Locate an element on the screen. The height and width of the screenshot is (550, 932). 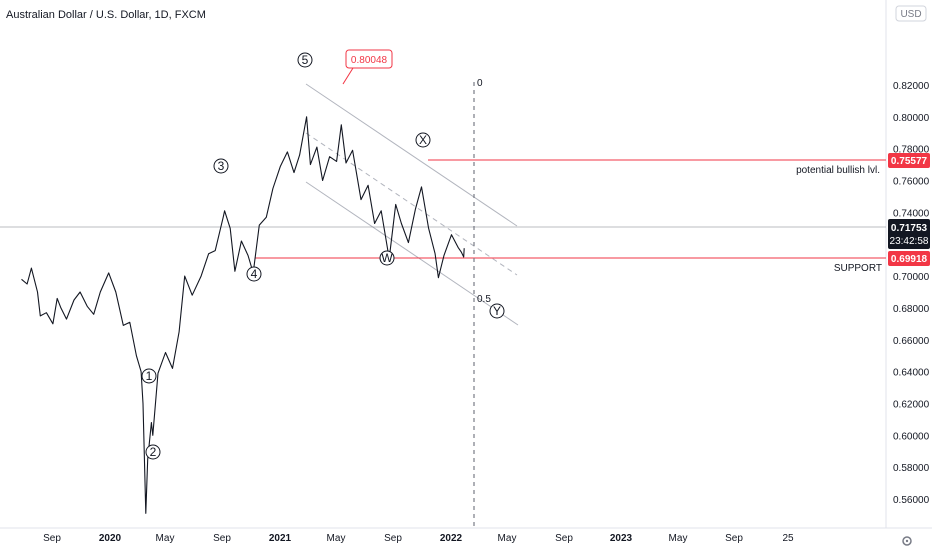
wave-label-4: 4 is located at coordinates (254, 274).